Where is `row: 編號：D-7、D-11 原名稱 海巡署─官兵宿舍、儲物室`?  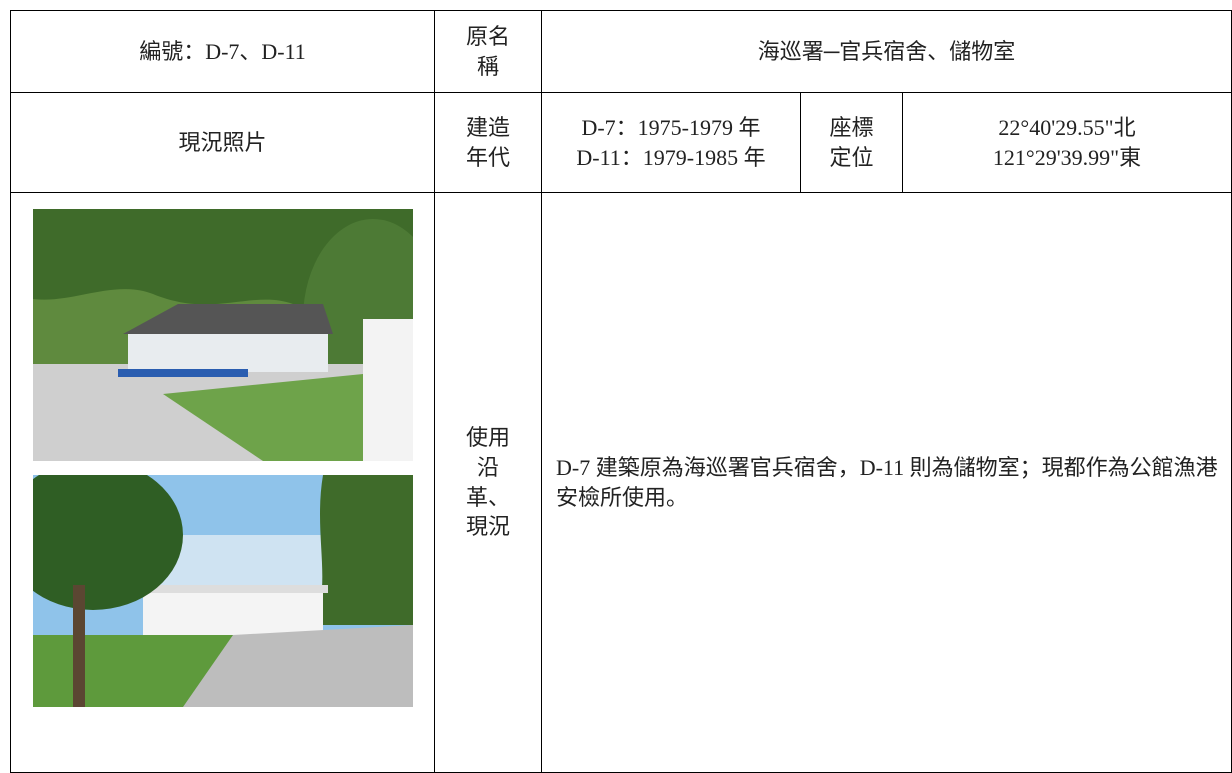 row: 編號：D-7、D-11 原名稱 海巡署─官兵宿舍、儲物室 is located at coordinates (621, 51).